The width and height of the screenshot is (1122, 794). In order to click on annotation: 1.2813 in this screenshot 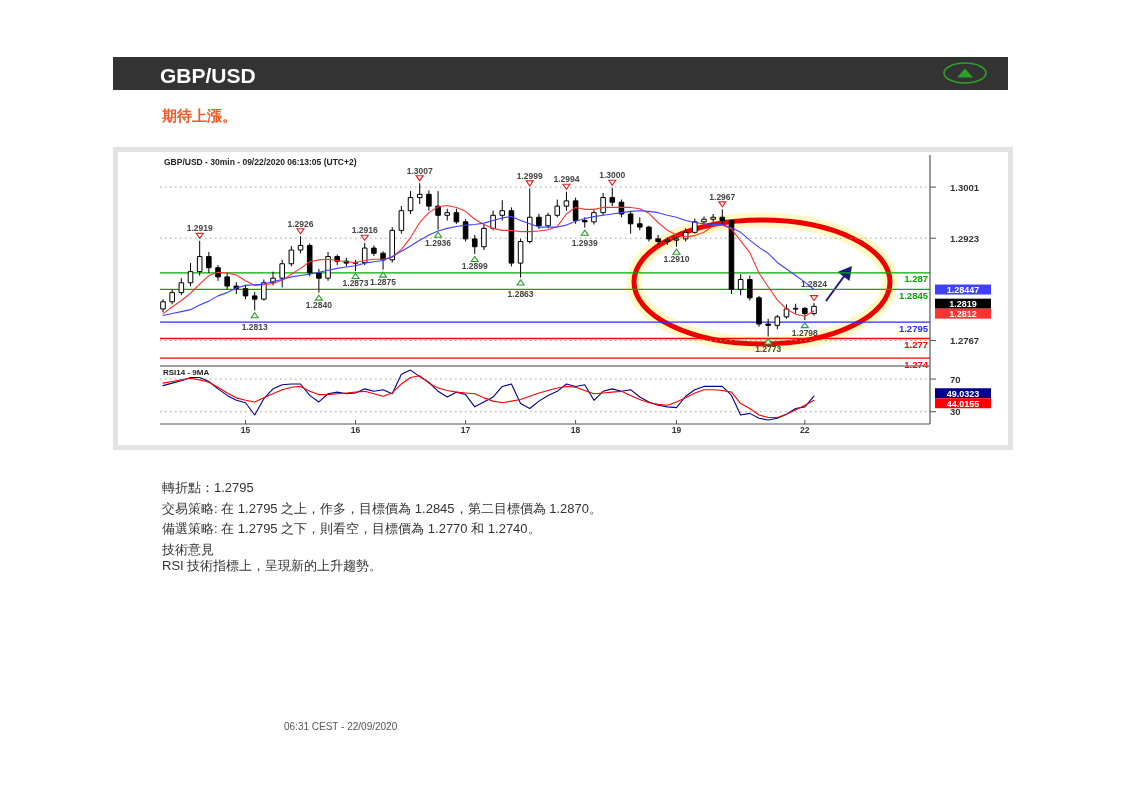, I will do `click(254, 327)`.